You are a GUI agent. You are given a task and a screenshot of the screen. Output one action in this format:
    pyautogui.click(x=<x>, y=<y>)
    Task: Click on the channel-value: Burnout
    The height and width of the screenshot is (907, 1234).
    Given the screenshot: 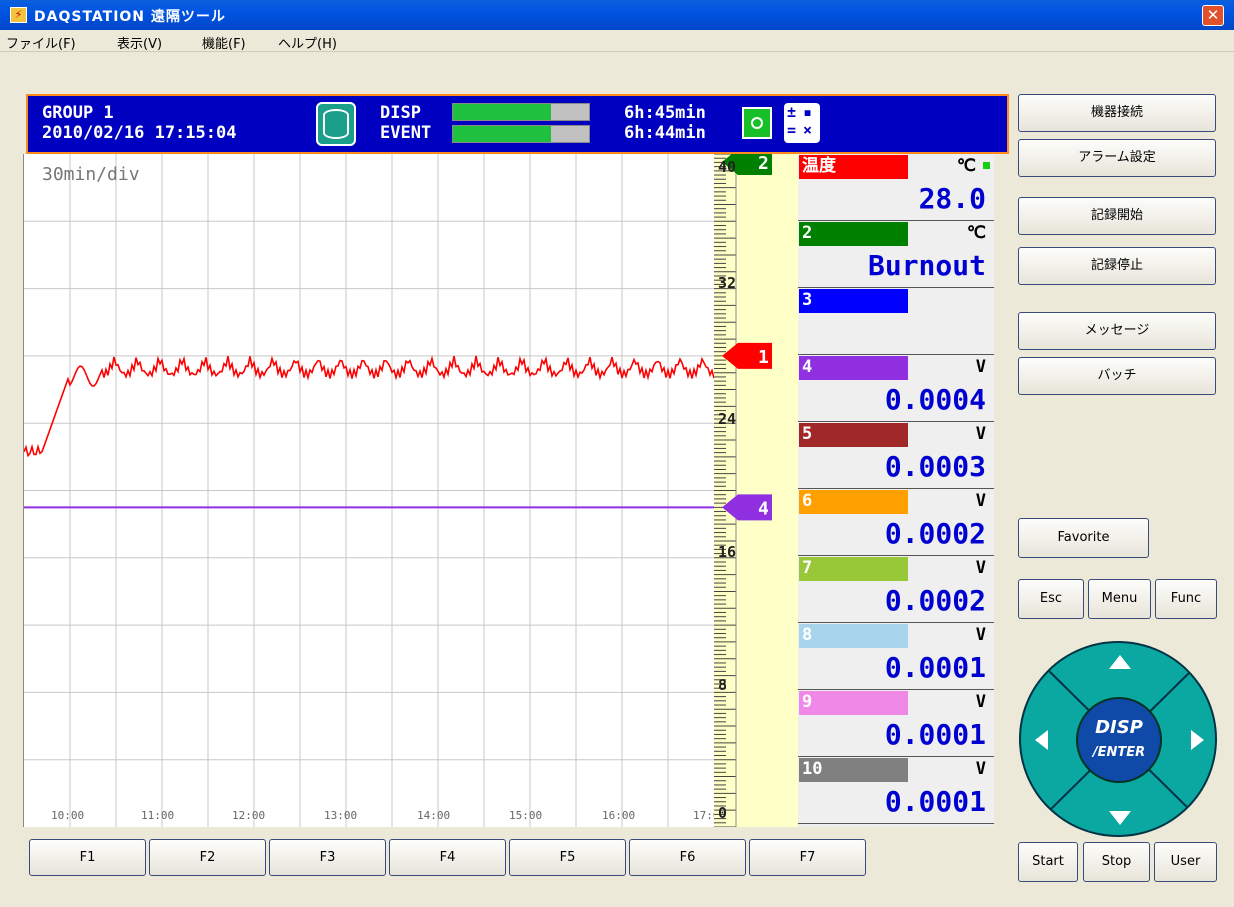 What is the action you would take?
    pyautogui.click(x=926, y=265)
    